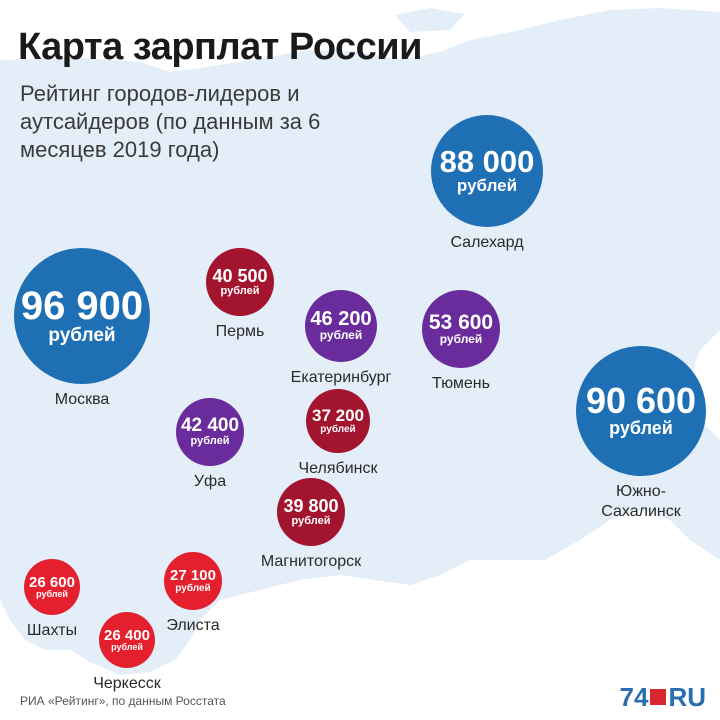  Describe the element at coordinates (687, 697) in the screenshot. I see `logo-suffix: RU` at that location.